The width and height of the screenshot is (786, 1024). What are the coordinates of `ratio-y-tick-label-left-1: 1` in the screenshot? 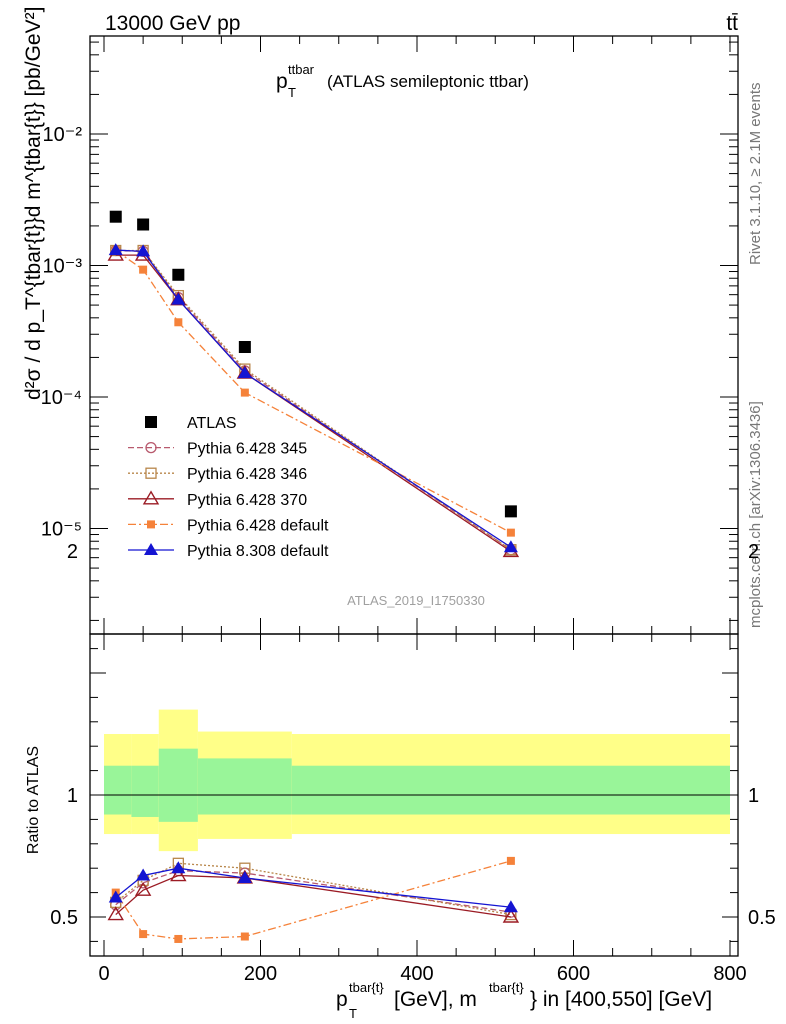 It's located at (72, 796).